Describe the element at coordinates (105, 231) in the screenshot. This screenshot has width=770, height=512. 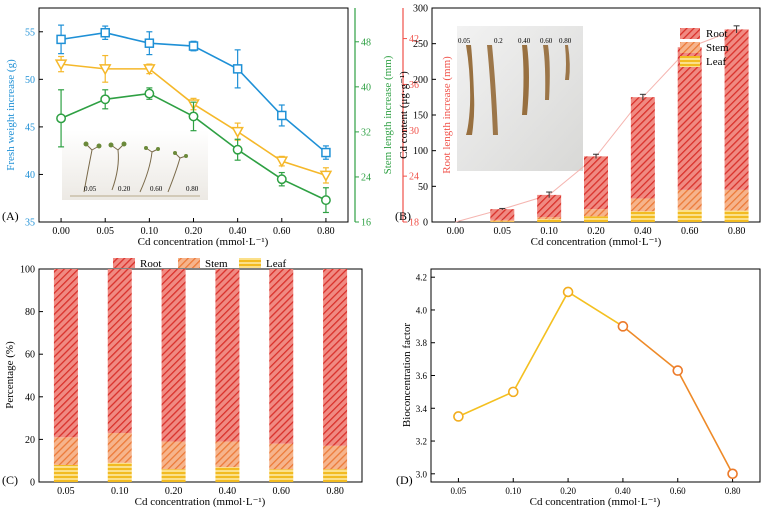
I see `a-x-tick-label: 0.05` at that location.